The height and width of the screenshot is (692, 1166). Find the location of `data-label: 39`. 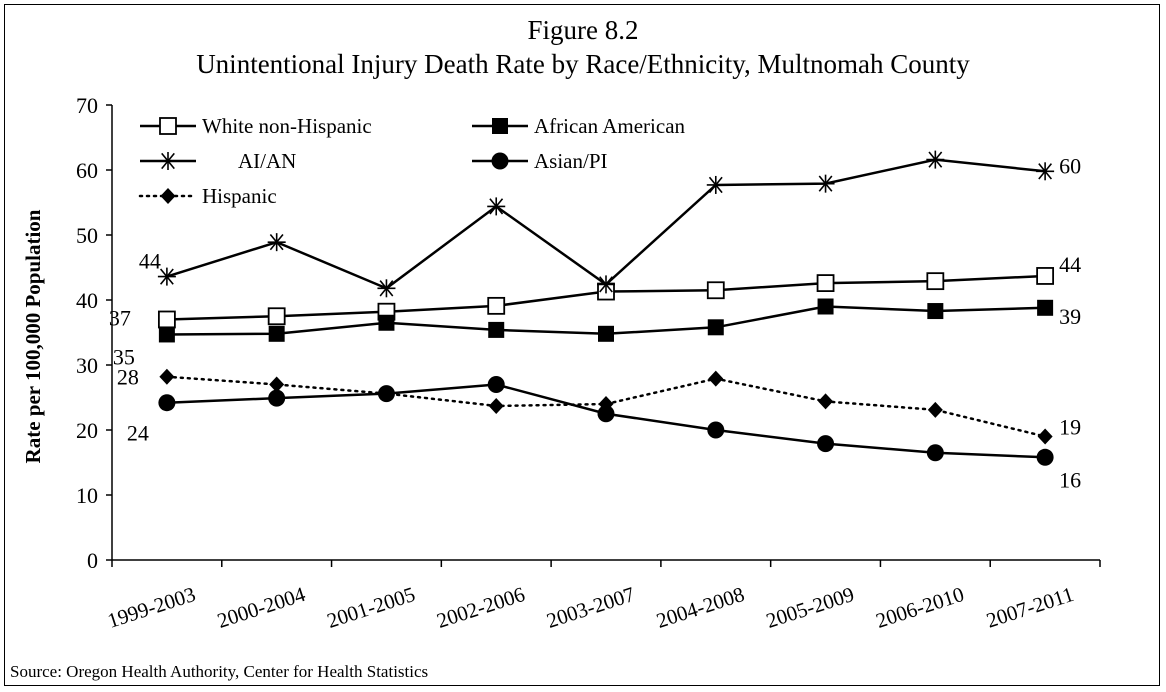

data-label: 39 is located at coordinates (1070, 316).